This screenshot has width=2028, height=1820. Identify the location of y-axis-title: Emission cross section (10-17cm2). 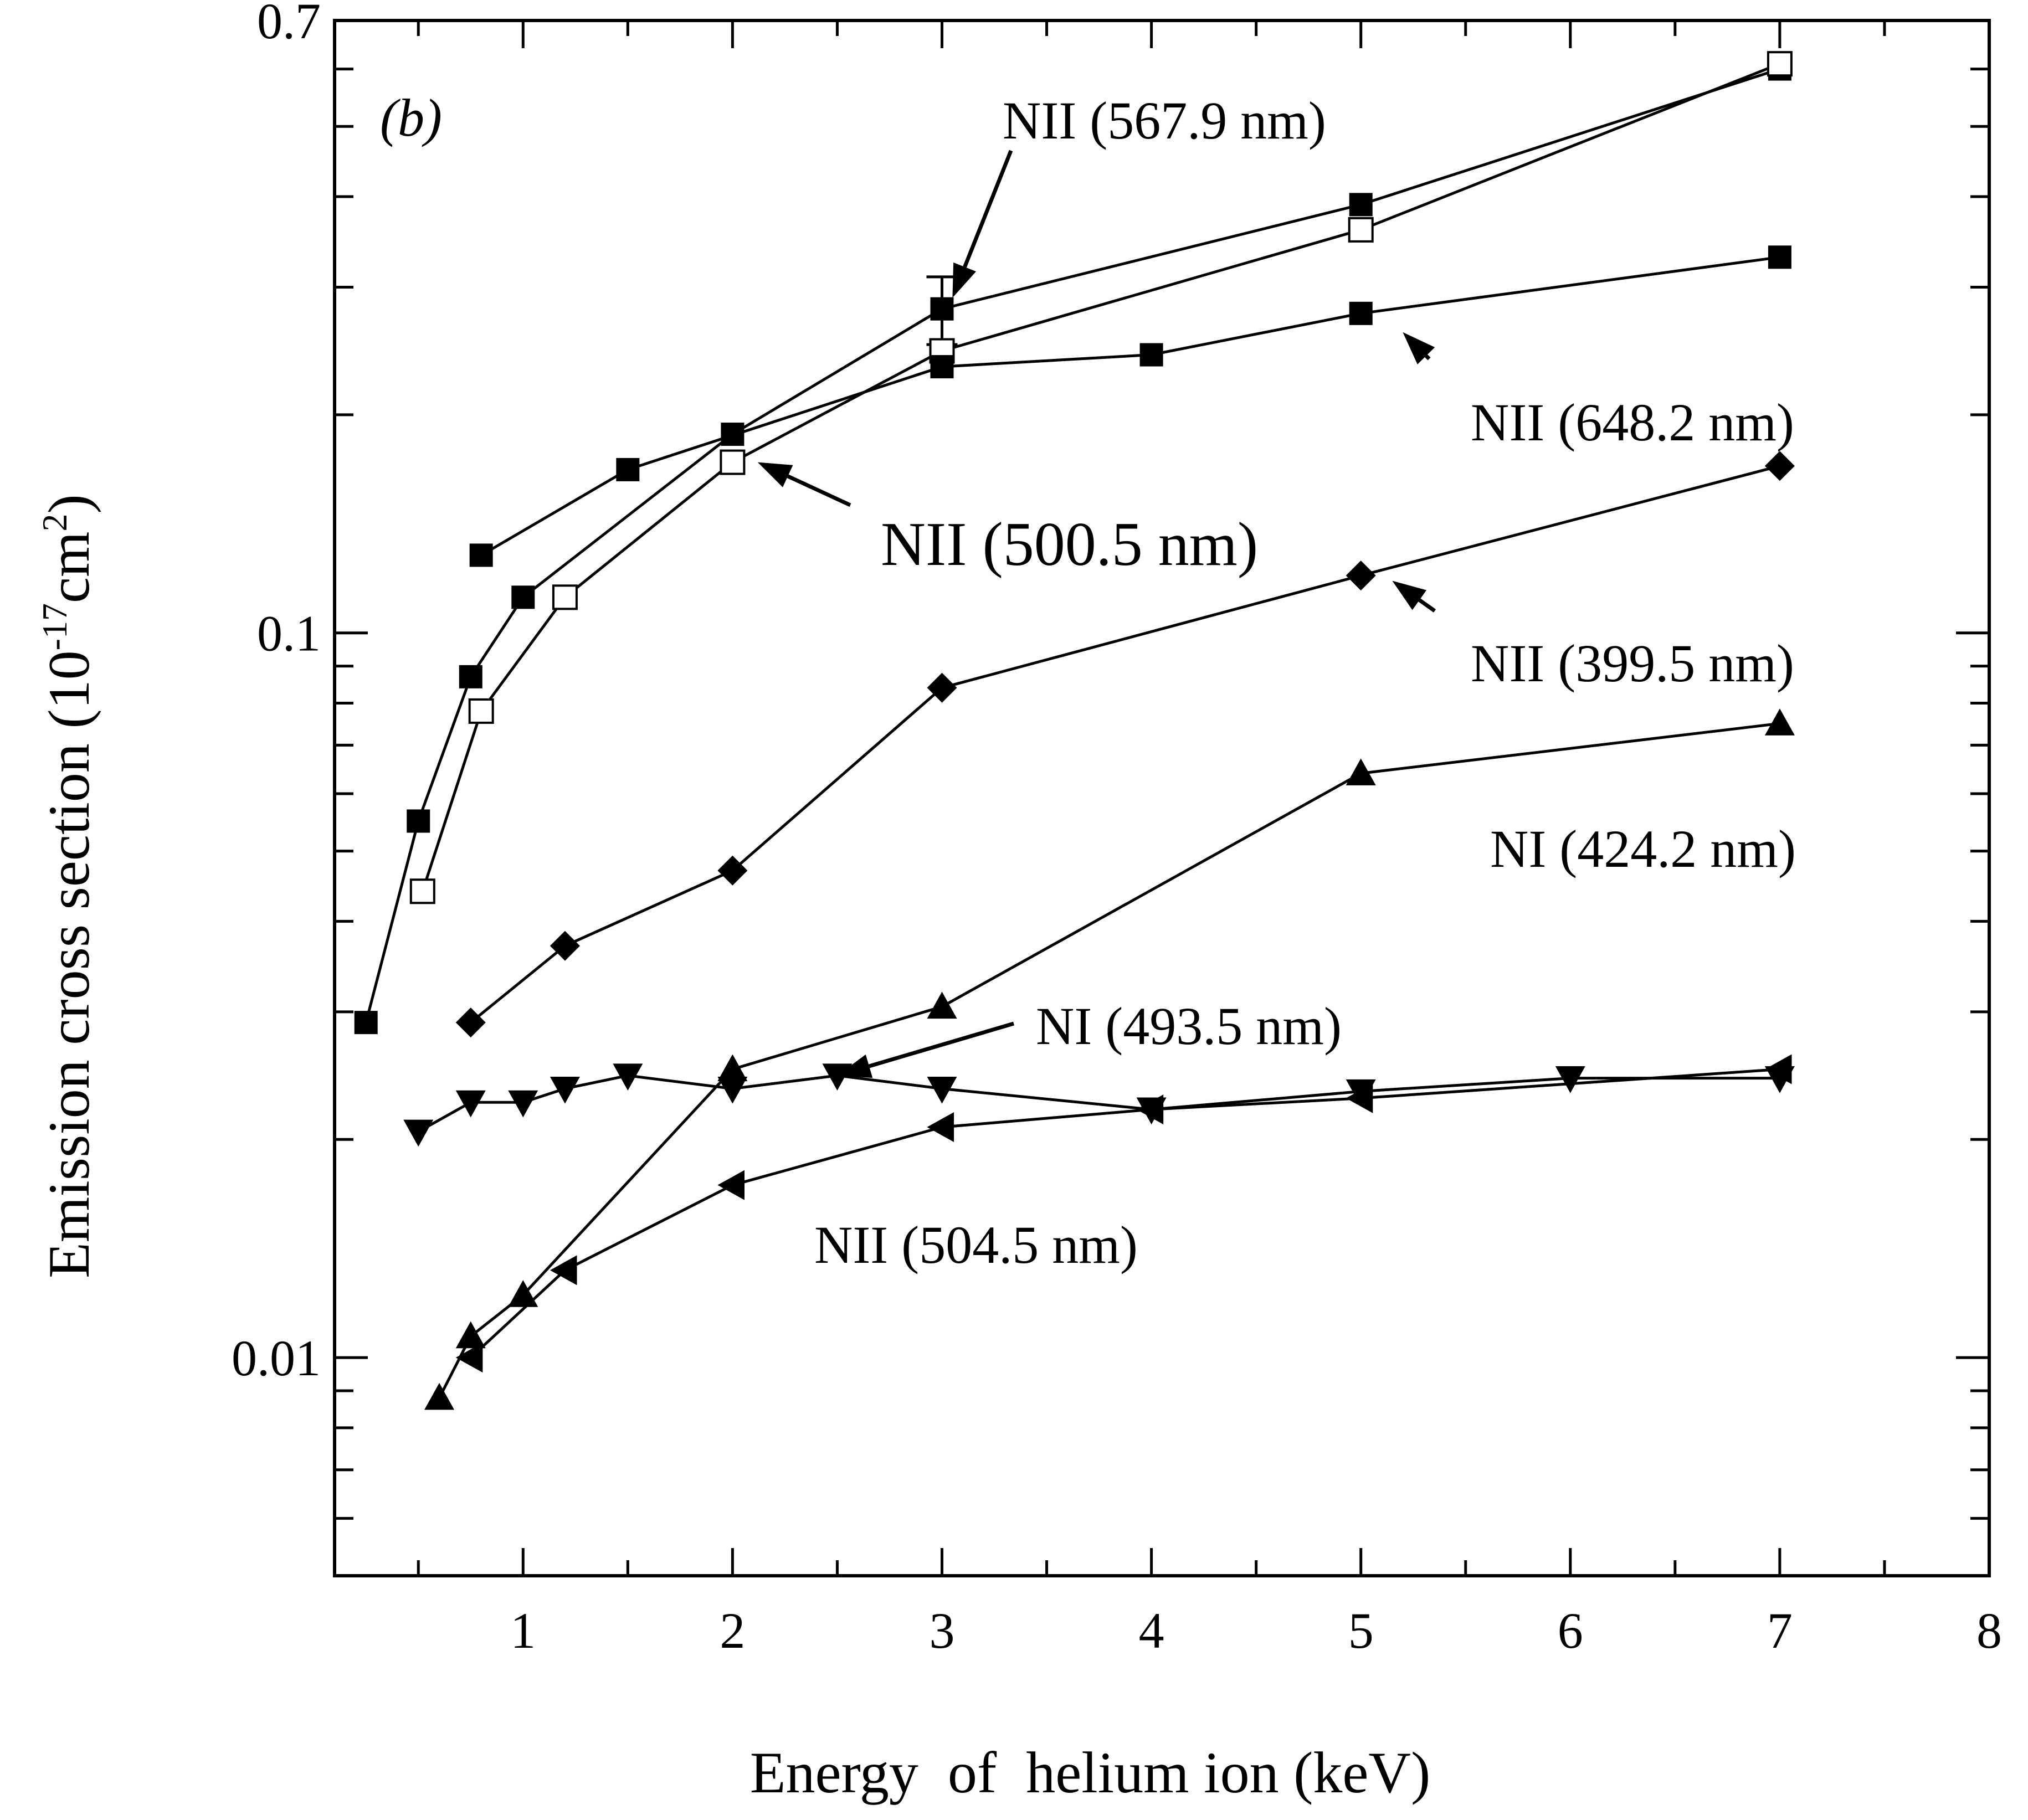
(68, 886).